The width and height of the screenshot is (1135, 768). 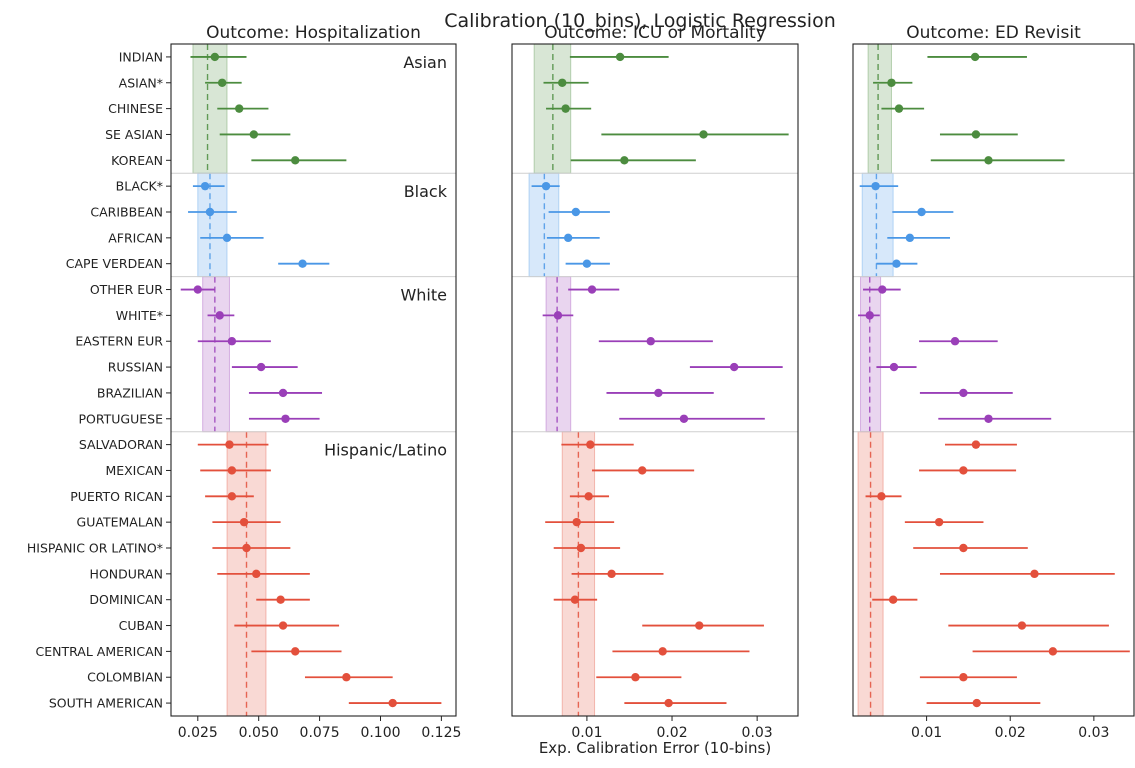 What do you see at coordinates (121, 444) in the screenshot?
I see `category-label: SALVADORAN` at bounding box center [121, 444].